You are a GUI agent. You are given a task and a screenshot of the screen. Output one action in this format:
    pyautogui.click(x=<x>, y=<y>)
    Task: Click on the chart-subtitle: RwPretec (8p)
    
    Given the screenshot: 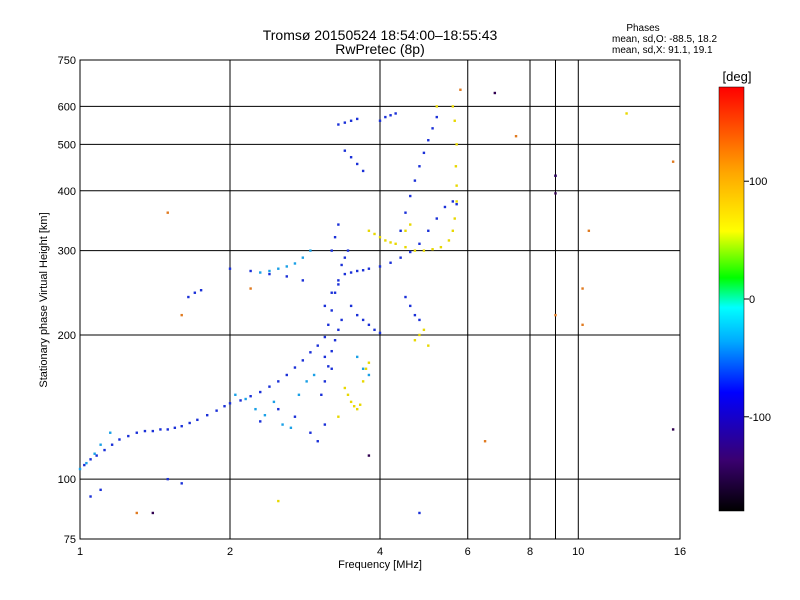 What is the action you would take?
    pyautogui.click(x=379, y=49)
    